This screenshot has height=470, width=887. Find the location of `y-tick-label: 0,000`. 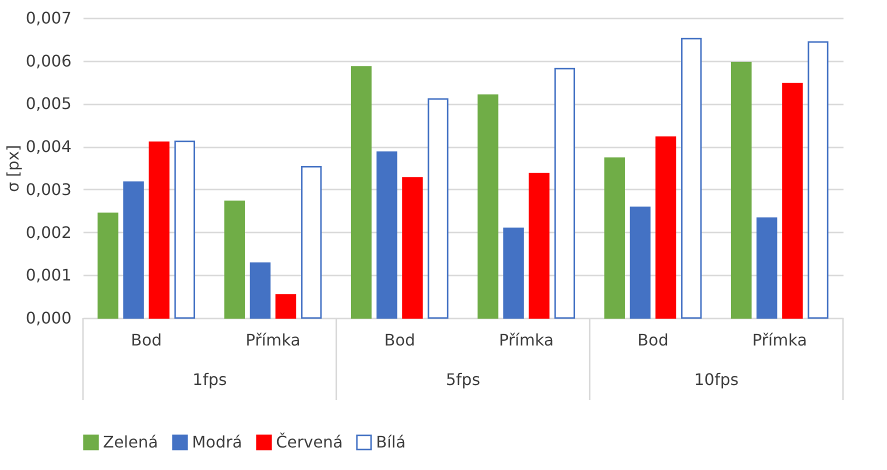

y-tick-label: 0,000 is located at coordinates (49, 318).